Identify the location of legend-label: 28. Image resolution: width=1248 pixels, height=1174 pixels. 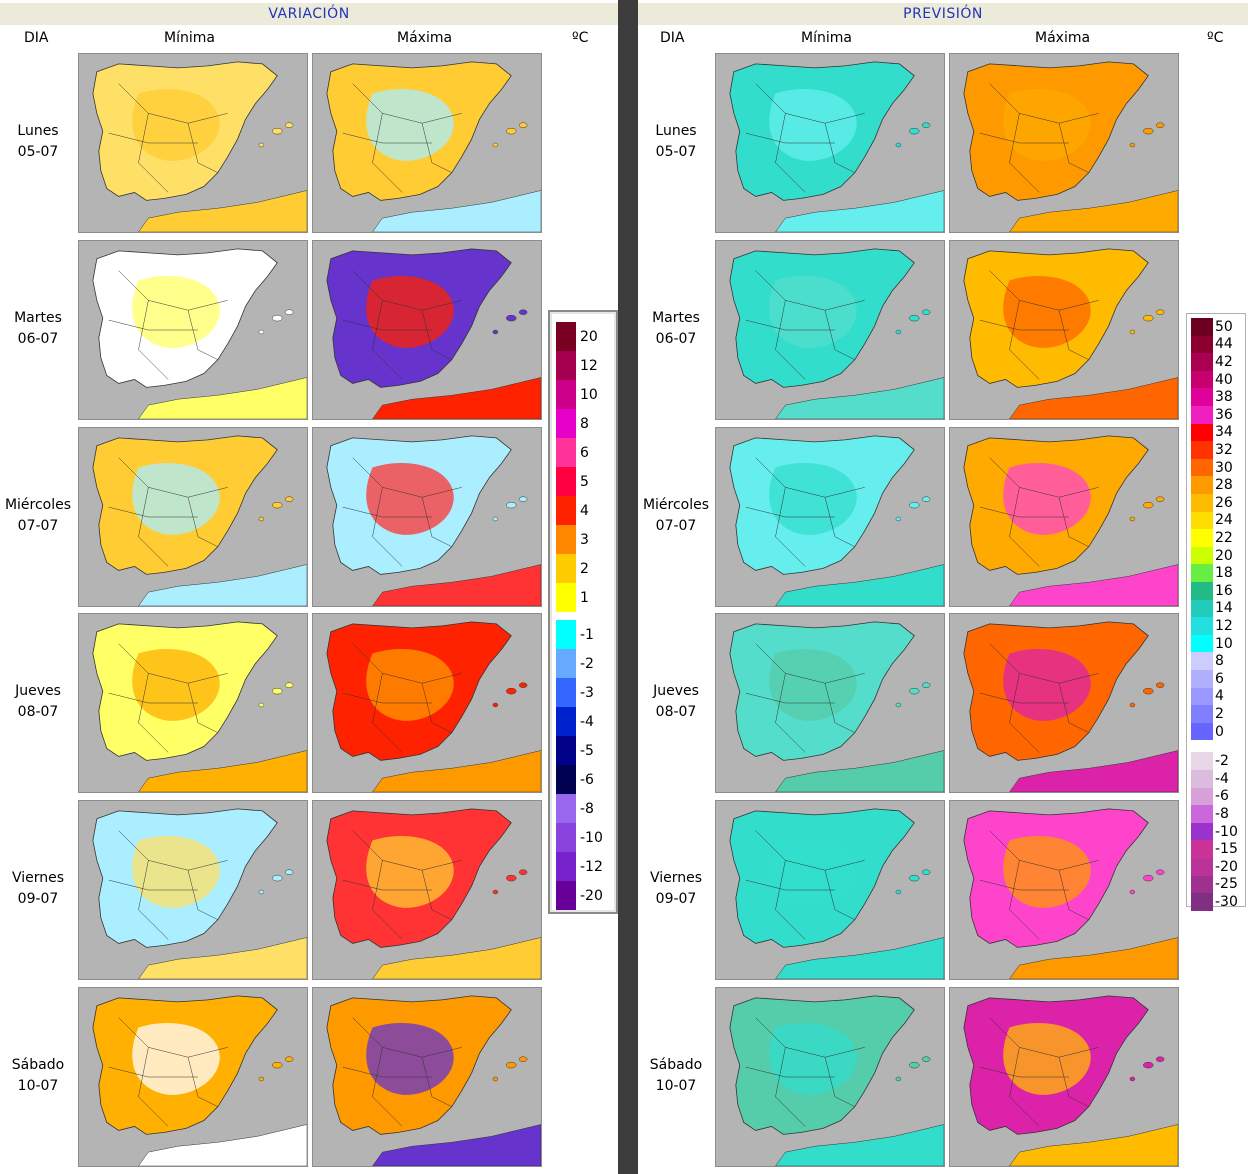
(1224, 485).